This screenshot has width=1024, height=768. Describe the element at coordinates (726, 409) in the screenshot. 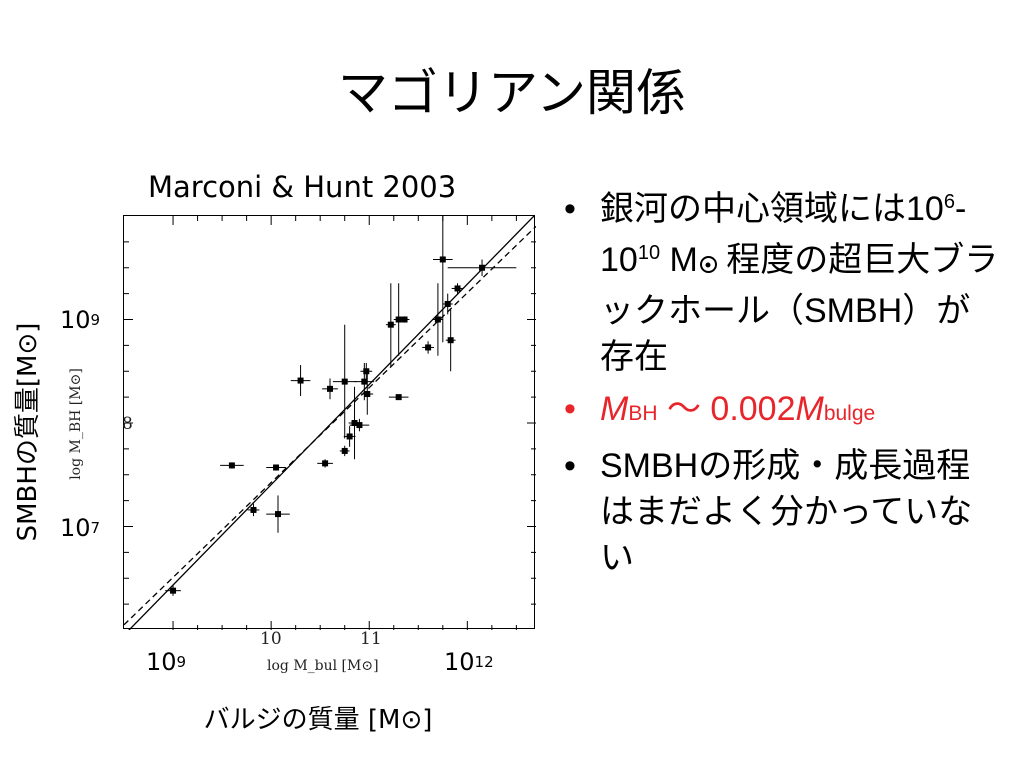

I see `bullet-text: ～ 0.002` at that location.